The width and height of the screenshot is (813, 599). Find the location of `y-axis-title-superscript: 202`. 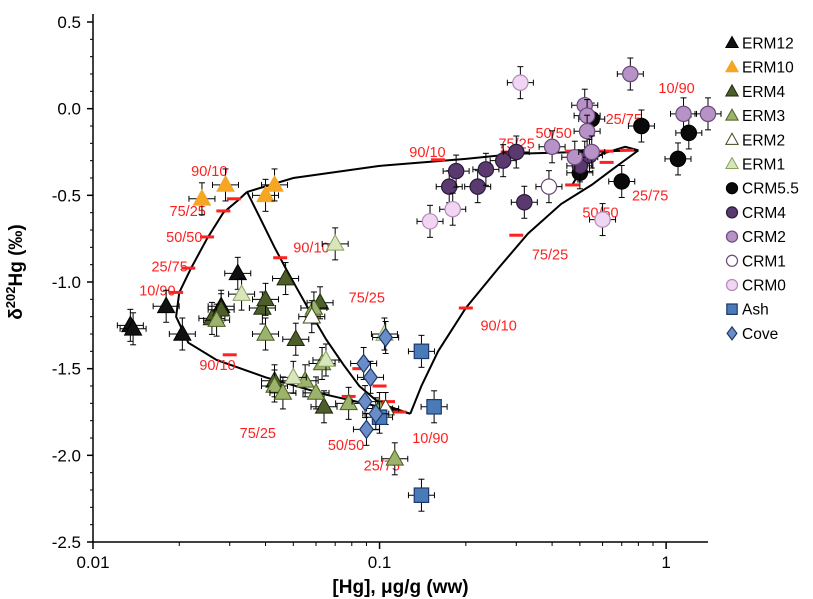

y-axis-title-superscript: 202 is located at coordinates (10, 298).